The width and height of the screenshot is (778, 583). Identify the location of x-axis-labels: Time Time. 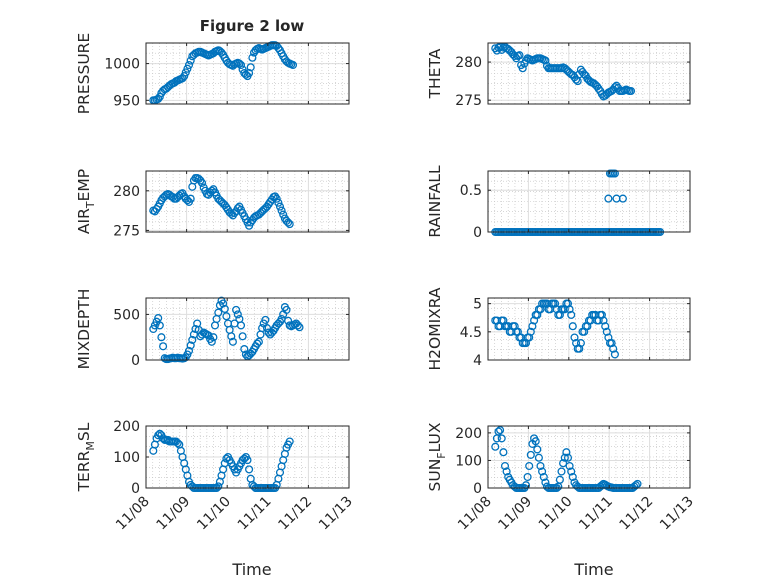
(422, 569).